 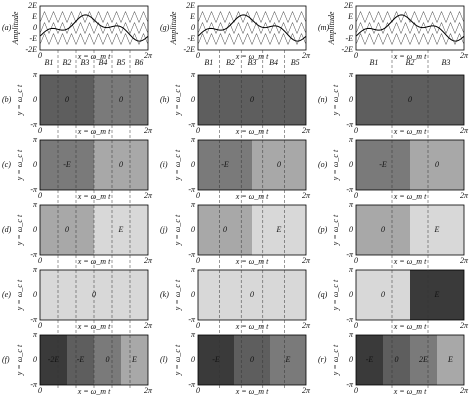 I want to click on y-tick-label: -E, so click(x=33, y=38).